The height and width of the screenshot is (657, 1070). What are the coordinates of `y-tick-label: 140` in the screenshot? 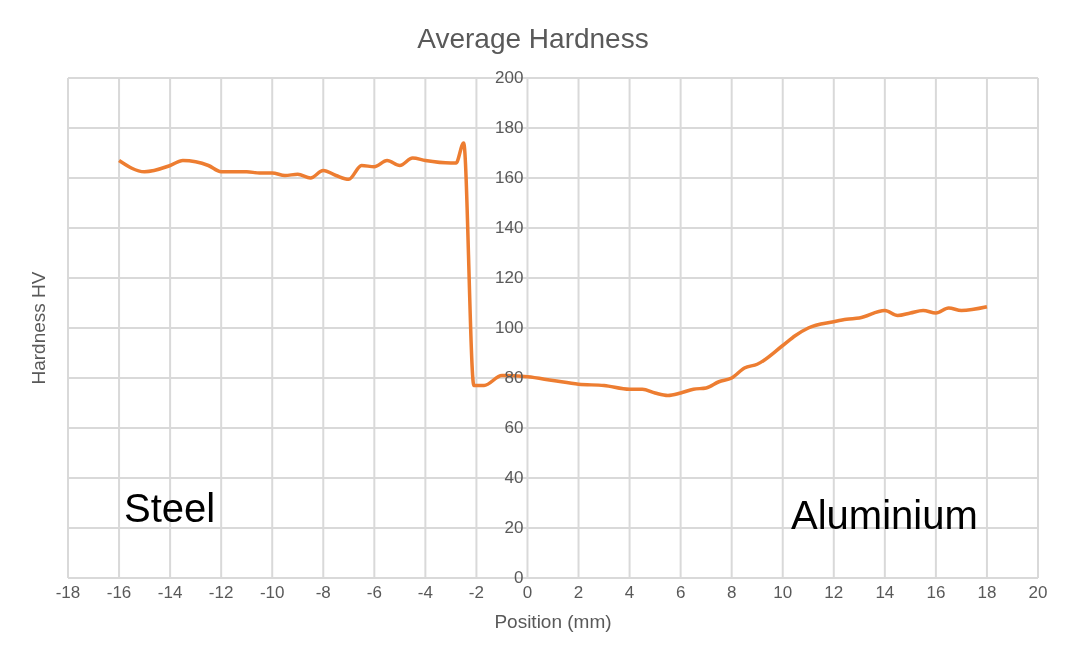 It's located at (509, 227).